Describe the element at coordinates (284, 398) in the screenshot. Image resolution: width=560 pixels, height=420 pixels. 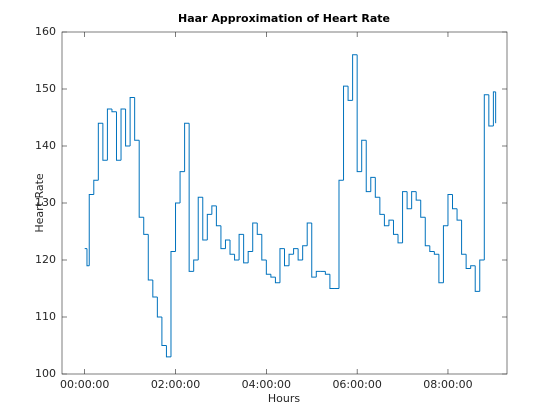
I see `x-axis-label: Hours` at that location.